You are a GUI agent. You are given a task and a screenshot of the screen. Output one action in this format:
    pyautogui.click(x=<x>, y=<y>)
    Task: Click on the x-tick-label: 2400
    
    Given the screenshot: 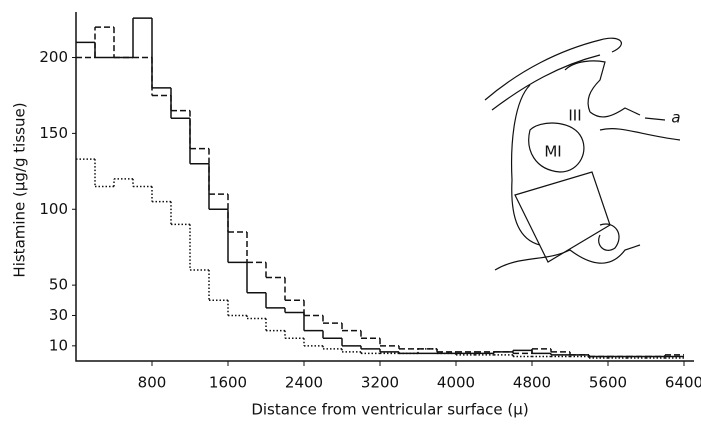 What is the action you would take?
    pyautogui.click(x=304, y=383)
    